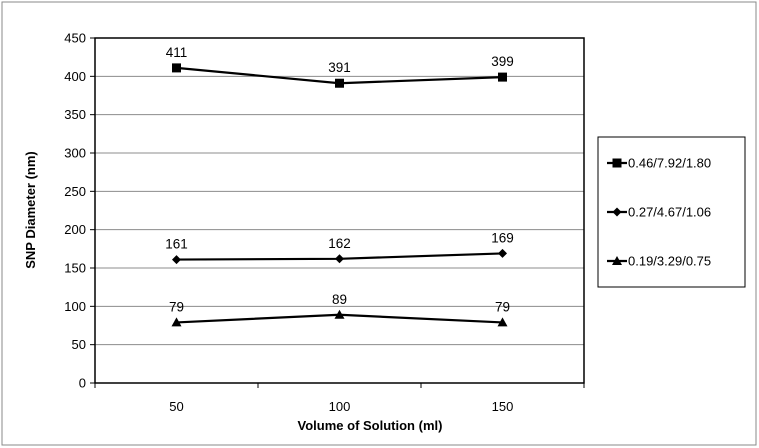  I want to click on y-tick-label: 450, so click(75, 38).